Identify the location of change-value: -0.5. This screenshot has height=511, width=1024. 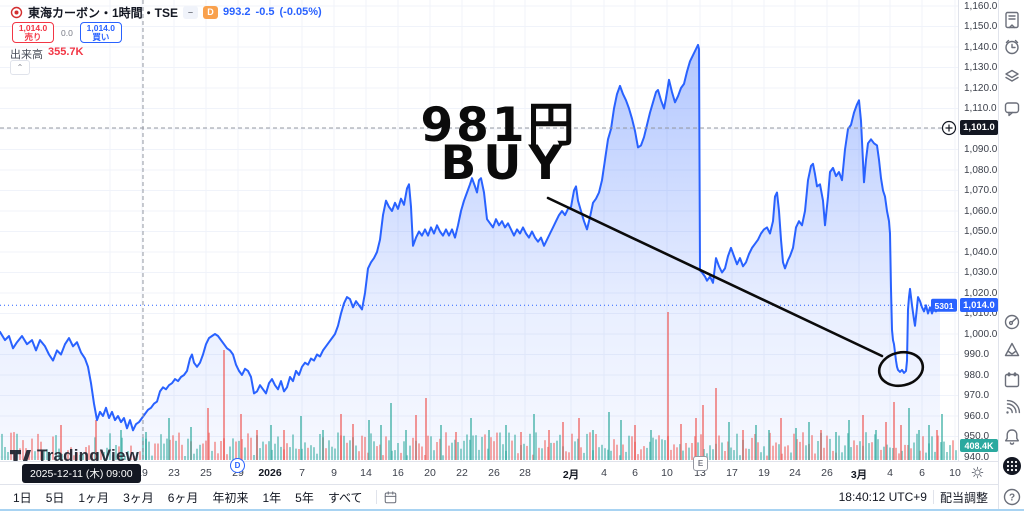
(265, 12).